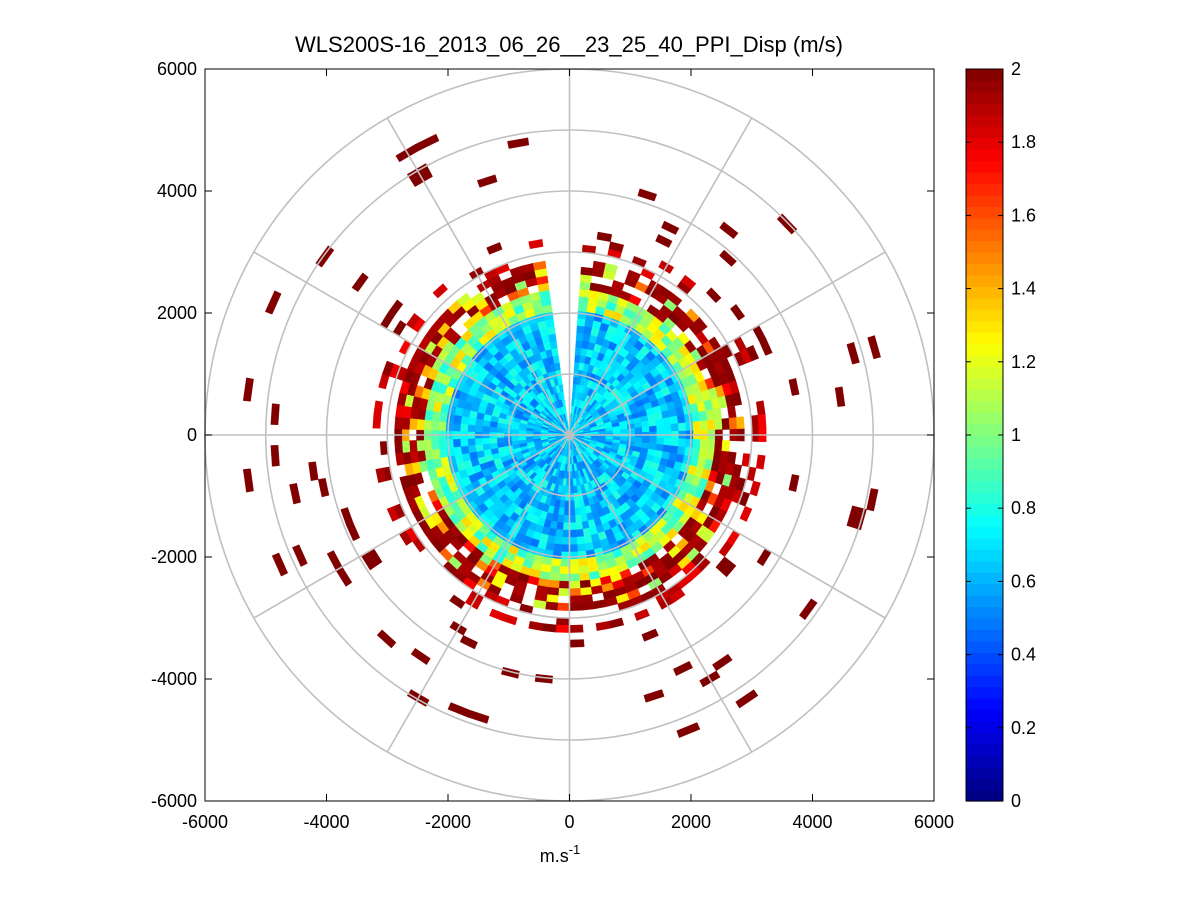 The height and width of the screenshot is (906, 1201). What do you see at coordinates (569, 822) in the screenshot?
I see `x-tick-label: 0` at bounding box center [569, 822].